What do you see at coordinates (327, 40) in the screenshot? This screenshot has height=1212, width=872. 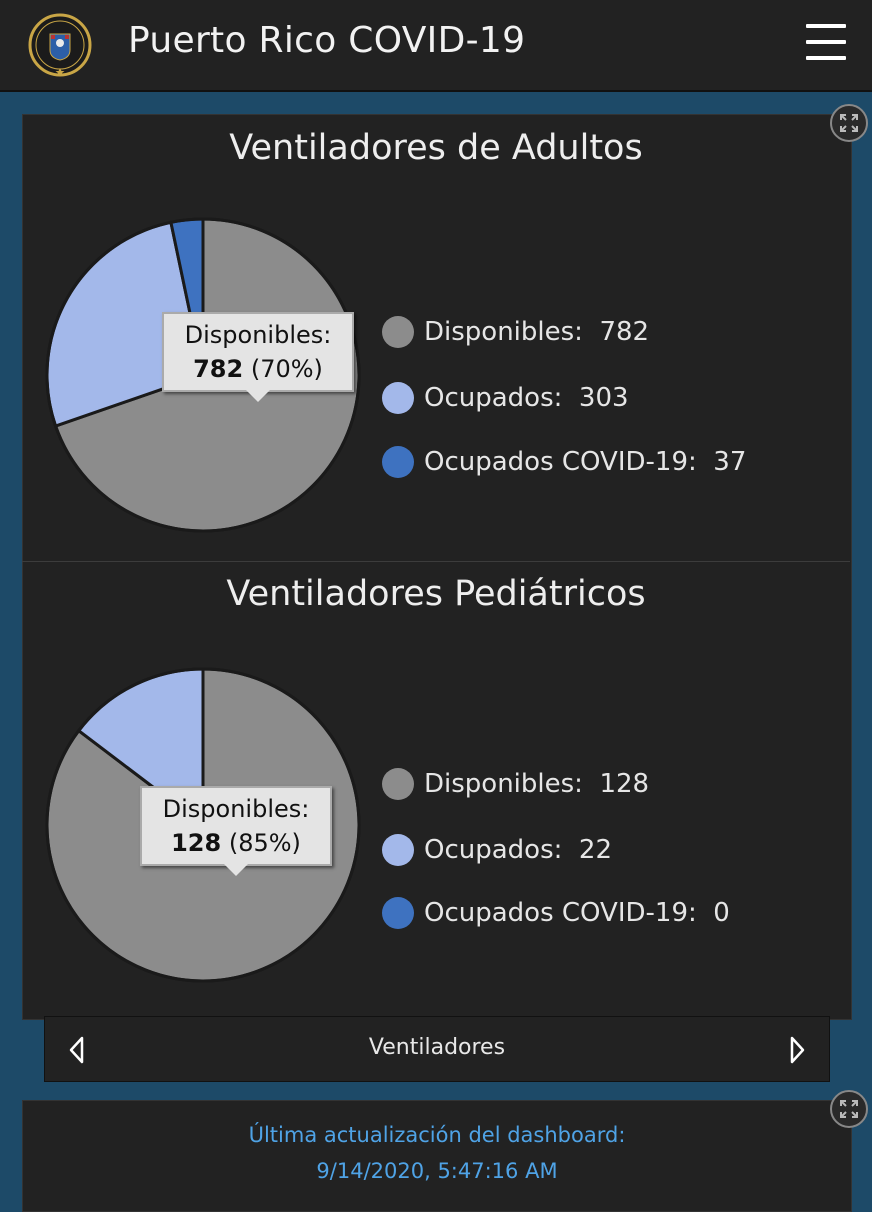 I see `app-title: Puerto Rico COVID-19` at bounding box center [327, 40].